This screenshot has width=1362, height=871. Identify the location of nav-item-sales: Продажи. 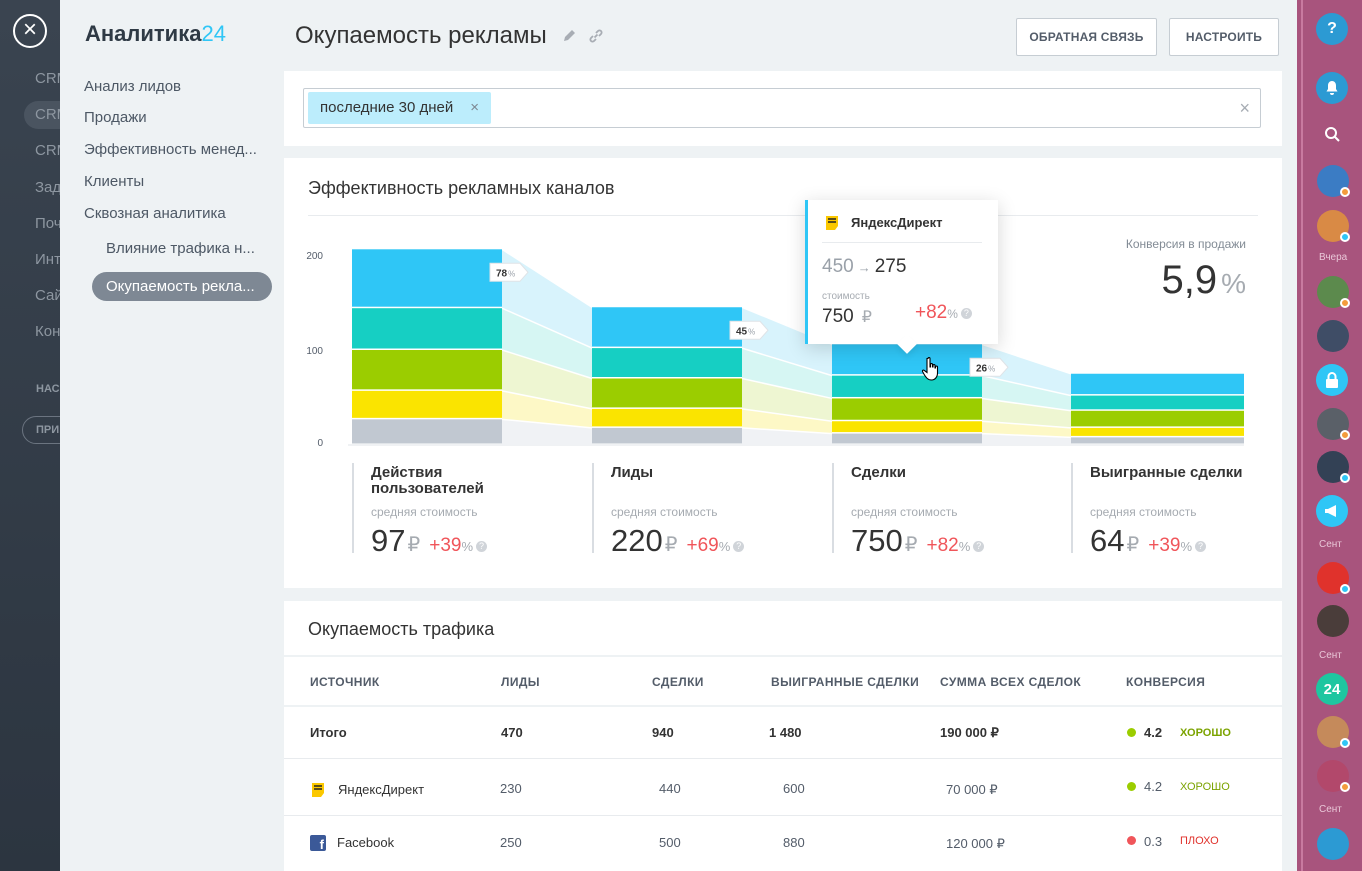
(115, 117).